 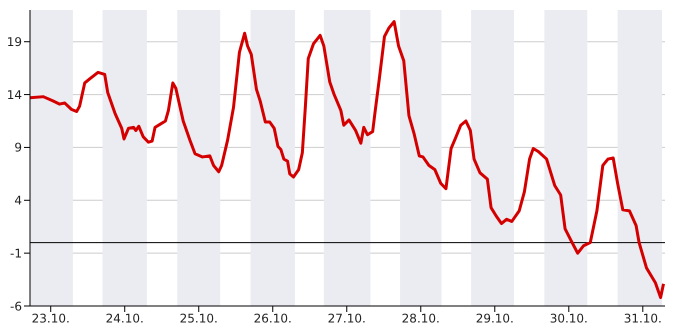 What do you see at coordinates (421, 319) in the screenshot?
I see `x-tick-label: 28.10.` at bounding box center [421, 319].